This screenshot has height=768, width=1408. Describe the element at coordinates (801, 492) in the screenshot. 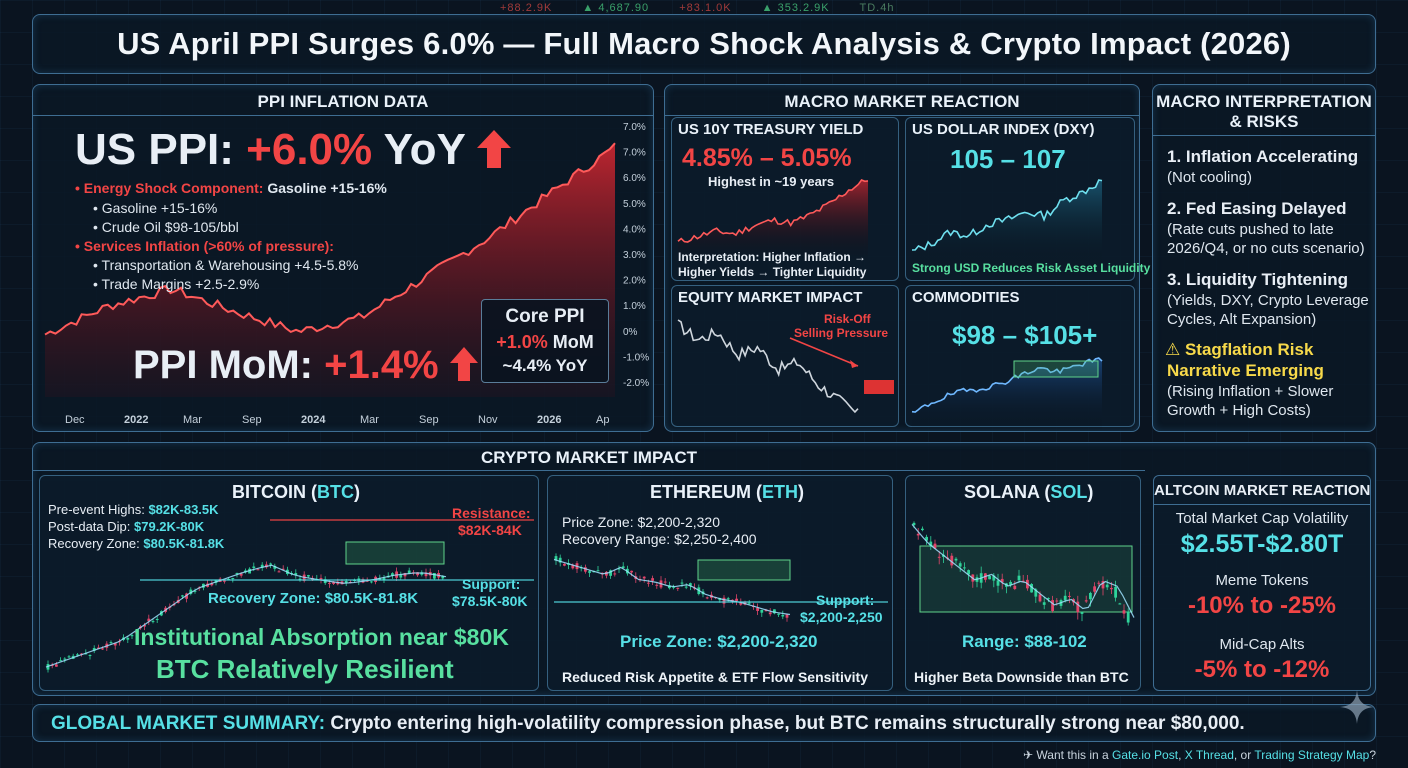

I see `eth-title-close: )` at that location.